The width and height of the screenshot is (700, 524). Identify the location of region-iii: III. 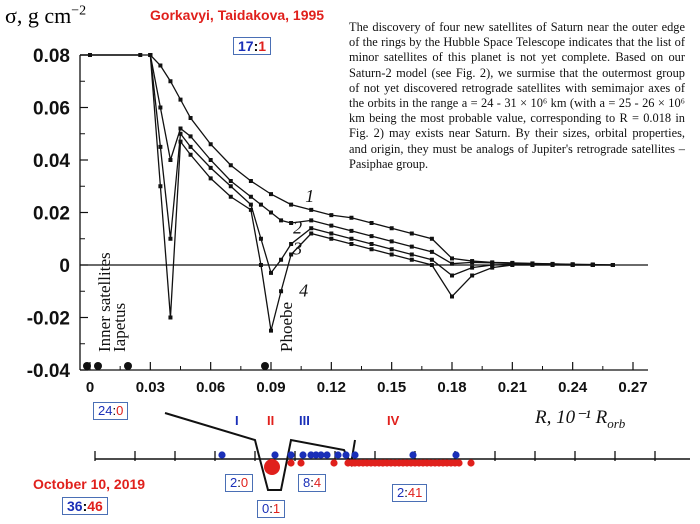
(304, 420).